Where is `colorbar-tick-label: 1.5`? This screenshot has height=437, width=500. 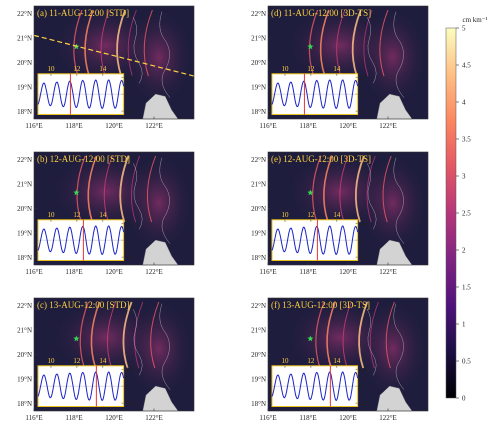
colorbar-tick-label: 1.5 is located at coordinates (466, 288).